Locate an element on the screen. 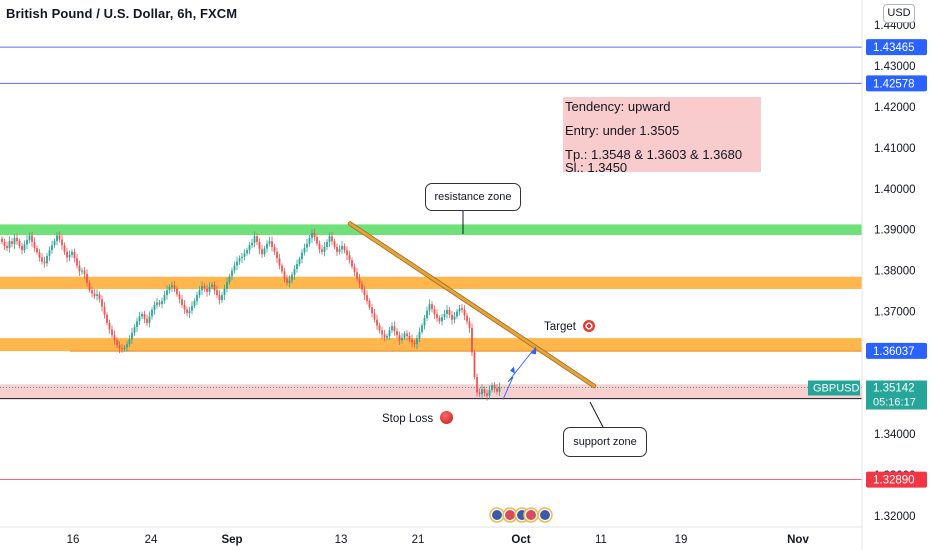 The image size is (932, 550). y-tick-label: 1.32000 is located at coordinates (895, 517).